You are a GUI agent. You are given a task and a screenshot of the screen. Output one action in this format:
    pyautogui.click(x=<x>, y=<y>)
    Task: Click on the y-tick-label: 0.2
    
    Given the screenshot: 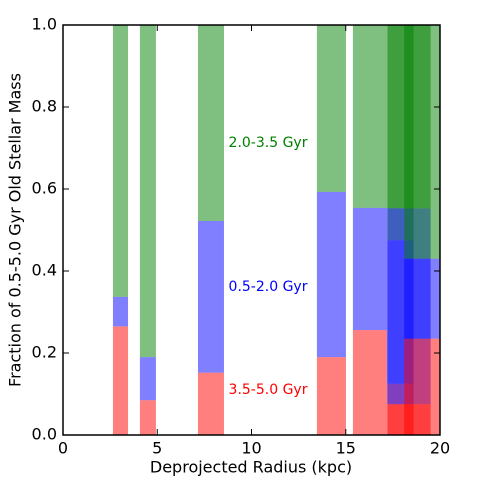 What is the action you would take?
    pyautogui.click(x=44, y=352)
    